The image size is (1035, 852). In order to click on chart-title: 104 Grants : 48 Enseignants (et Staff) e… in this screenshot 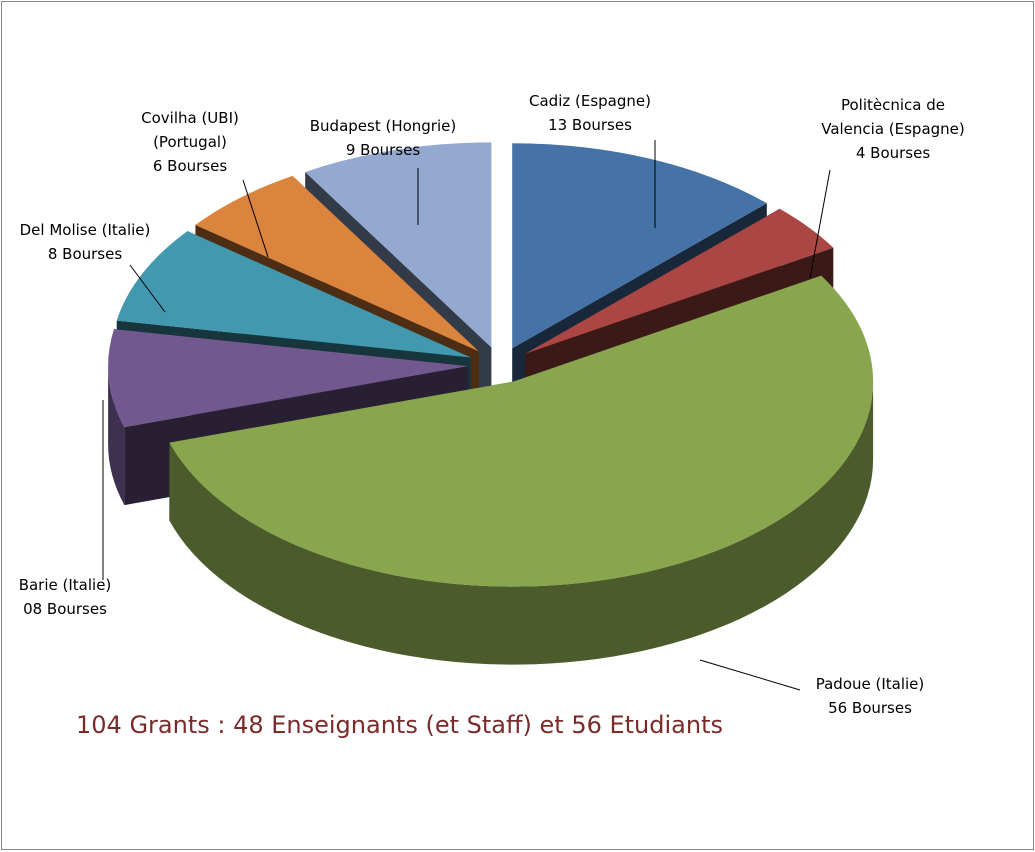, I will do `click(399, 725)`.